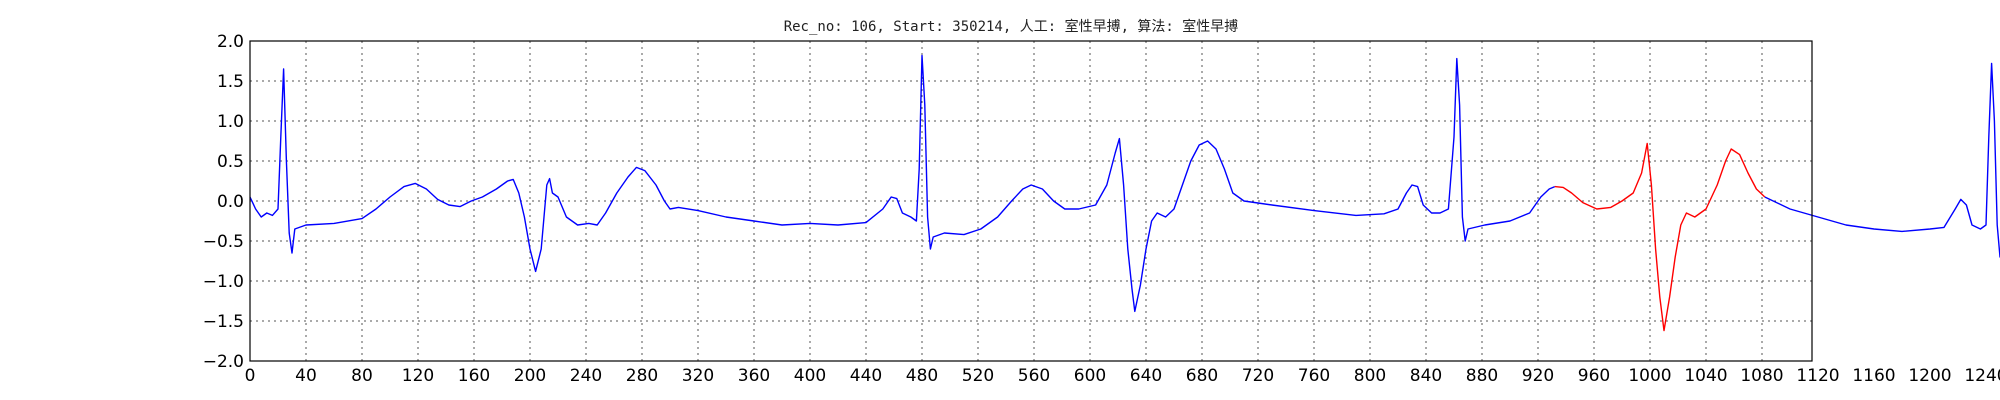 The height and width of the screenshot is (400, 2000). Describe the element at coordinates (223, 282) in the screenshot. I see `y-tick-label: −1.0` at that location.